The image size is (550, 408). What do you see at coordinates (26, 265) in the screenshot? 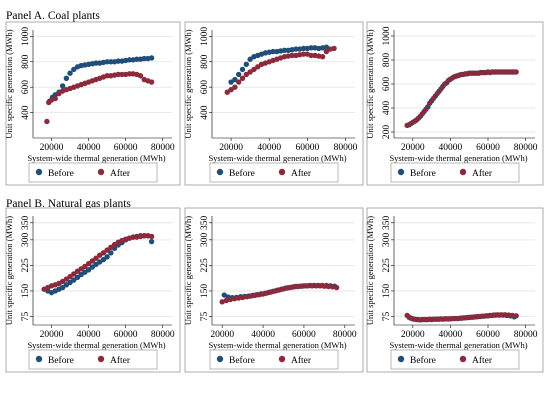
I see `y-tick-label: 225` at bounding box center [26, 265].